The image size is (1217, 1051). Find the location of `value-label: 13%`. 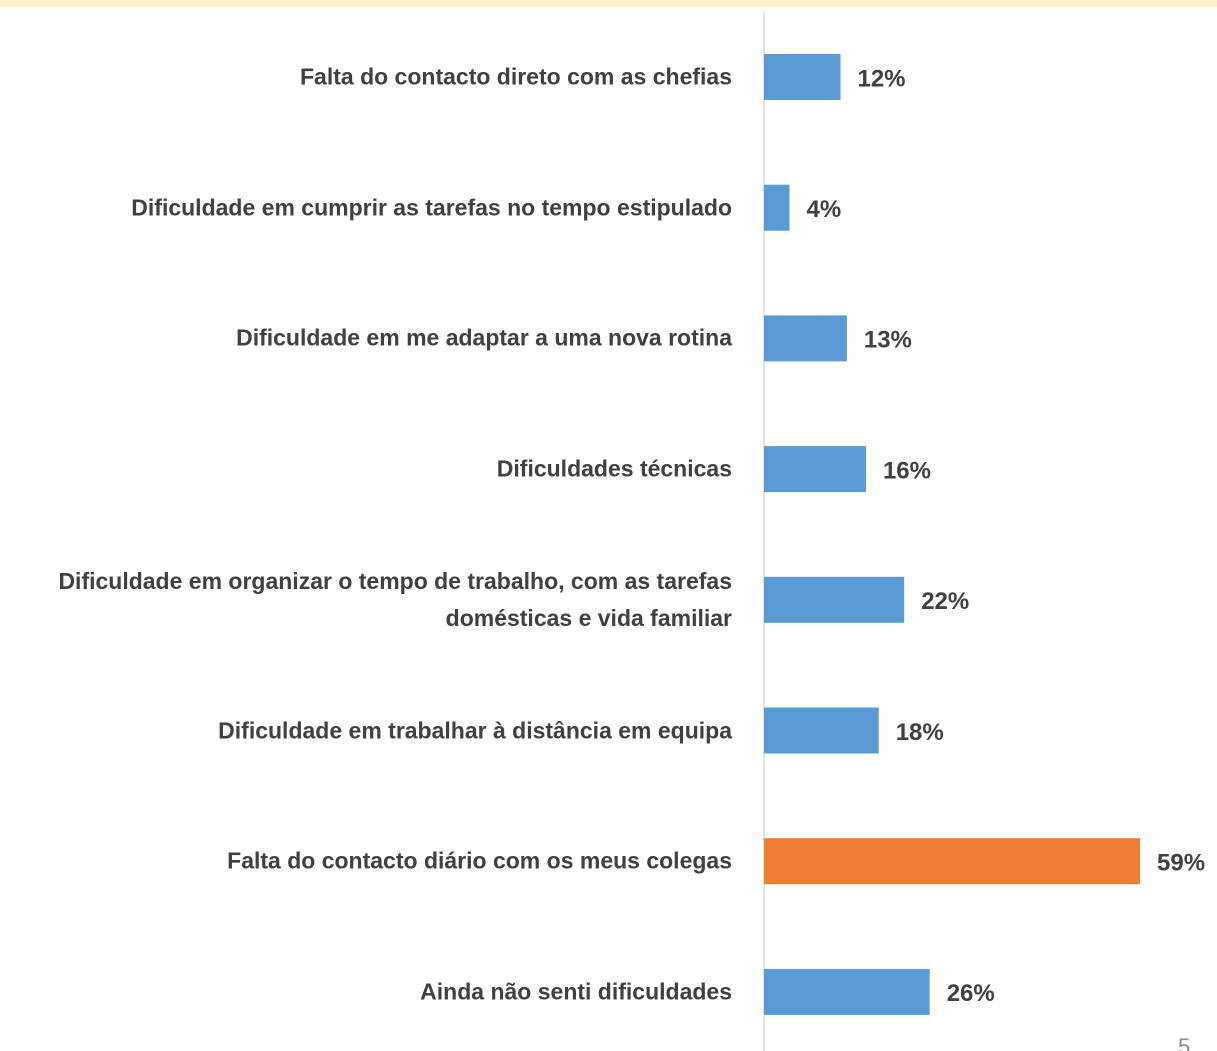

value-label: 13% is located at coordinates (888, 340).